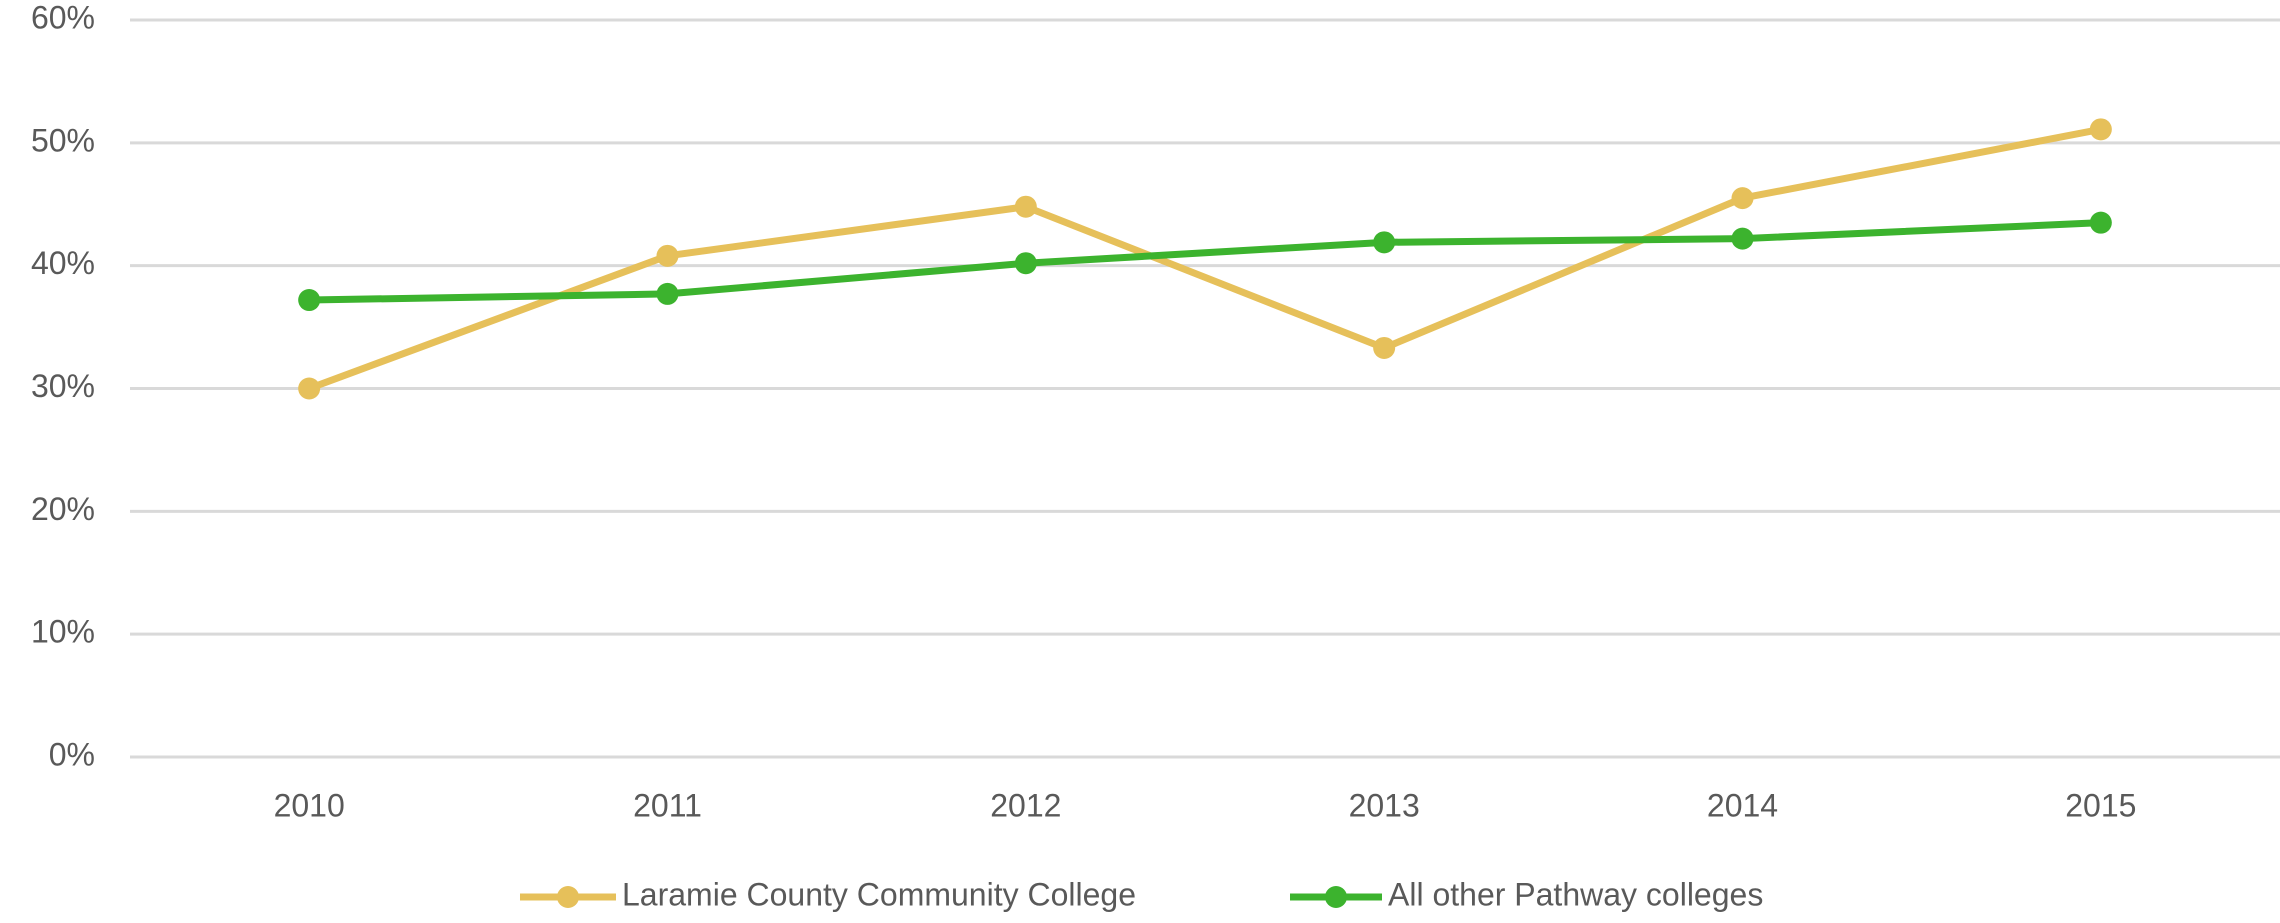 This screenshot has width=2280, height=923. I want to click on legend-label: Laramie County Community College, so click(879, 894).